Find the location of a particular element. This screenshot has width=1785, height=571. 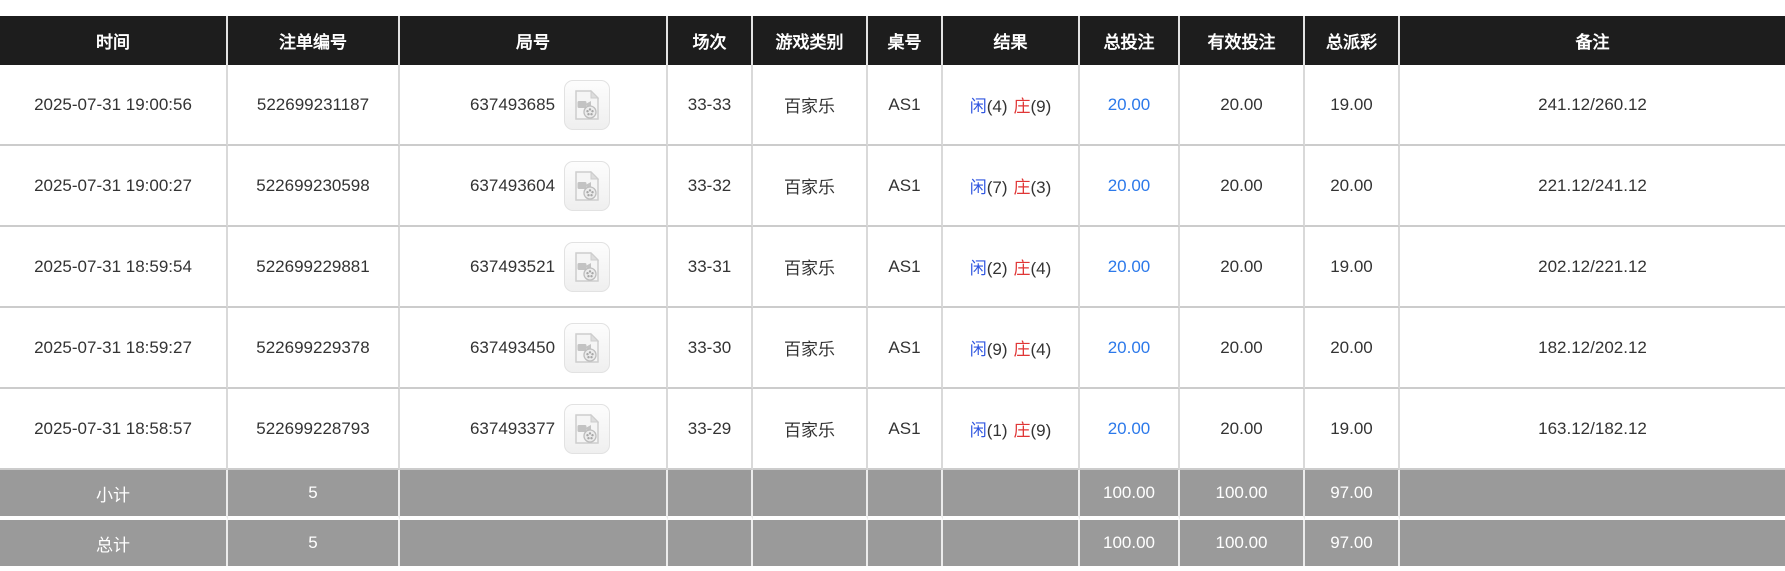

header-row: 时间 注单编号 局号 场次 游戏类别 桌号 结果 总投注 有效投注 总派彩 备注 is located at coordinates (892, 40).